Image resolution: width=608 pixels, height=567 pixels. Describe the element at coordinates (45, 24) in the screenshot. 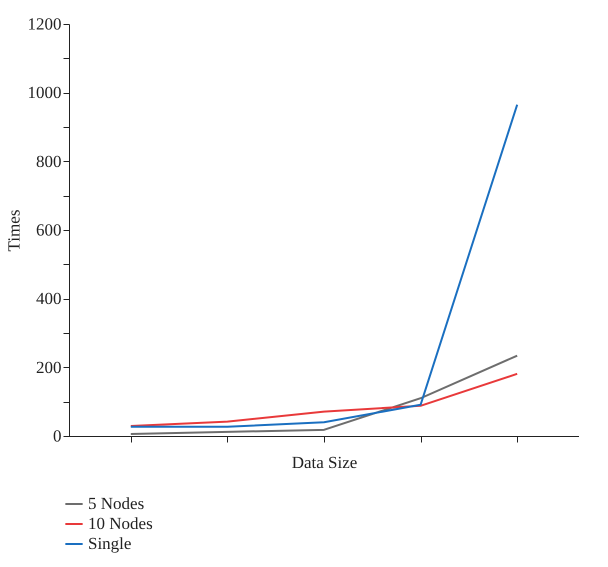

I see `y-tick-label: 1200` at that location.